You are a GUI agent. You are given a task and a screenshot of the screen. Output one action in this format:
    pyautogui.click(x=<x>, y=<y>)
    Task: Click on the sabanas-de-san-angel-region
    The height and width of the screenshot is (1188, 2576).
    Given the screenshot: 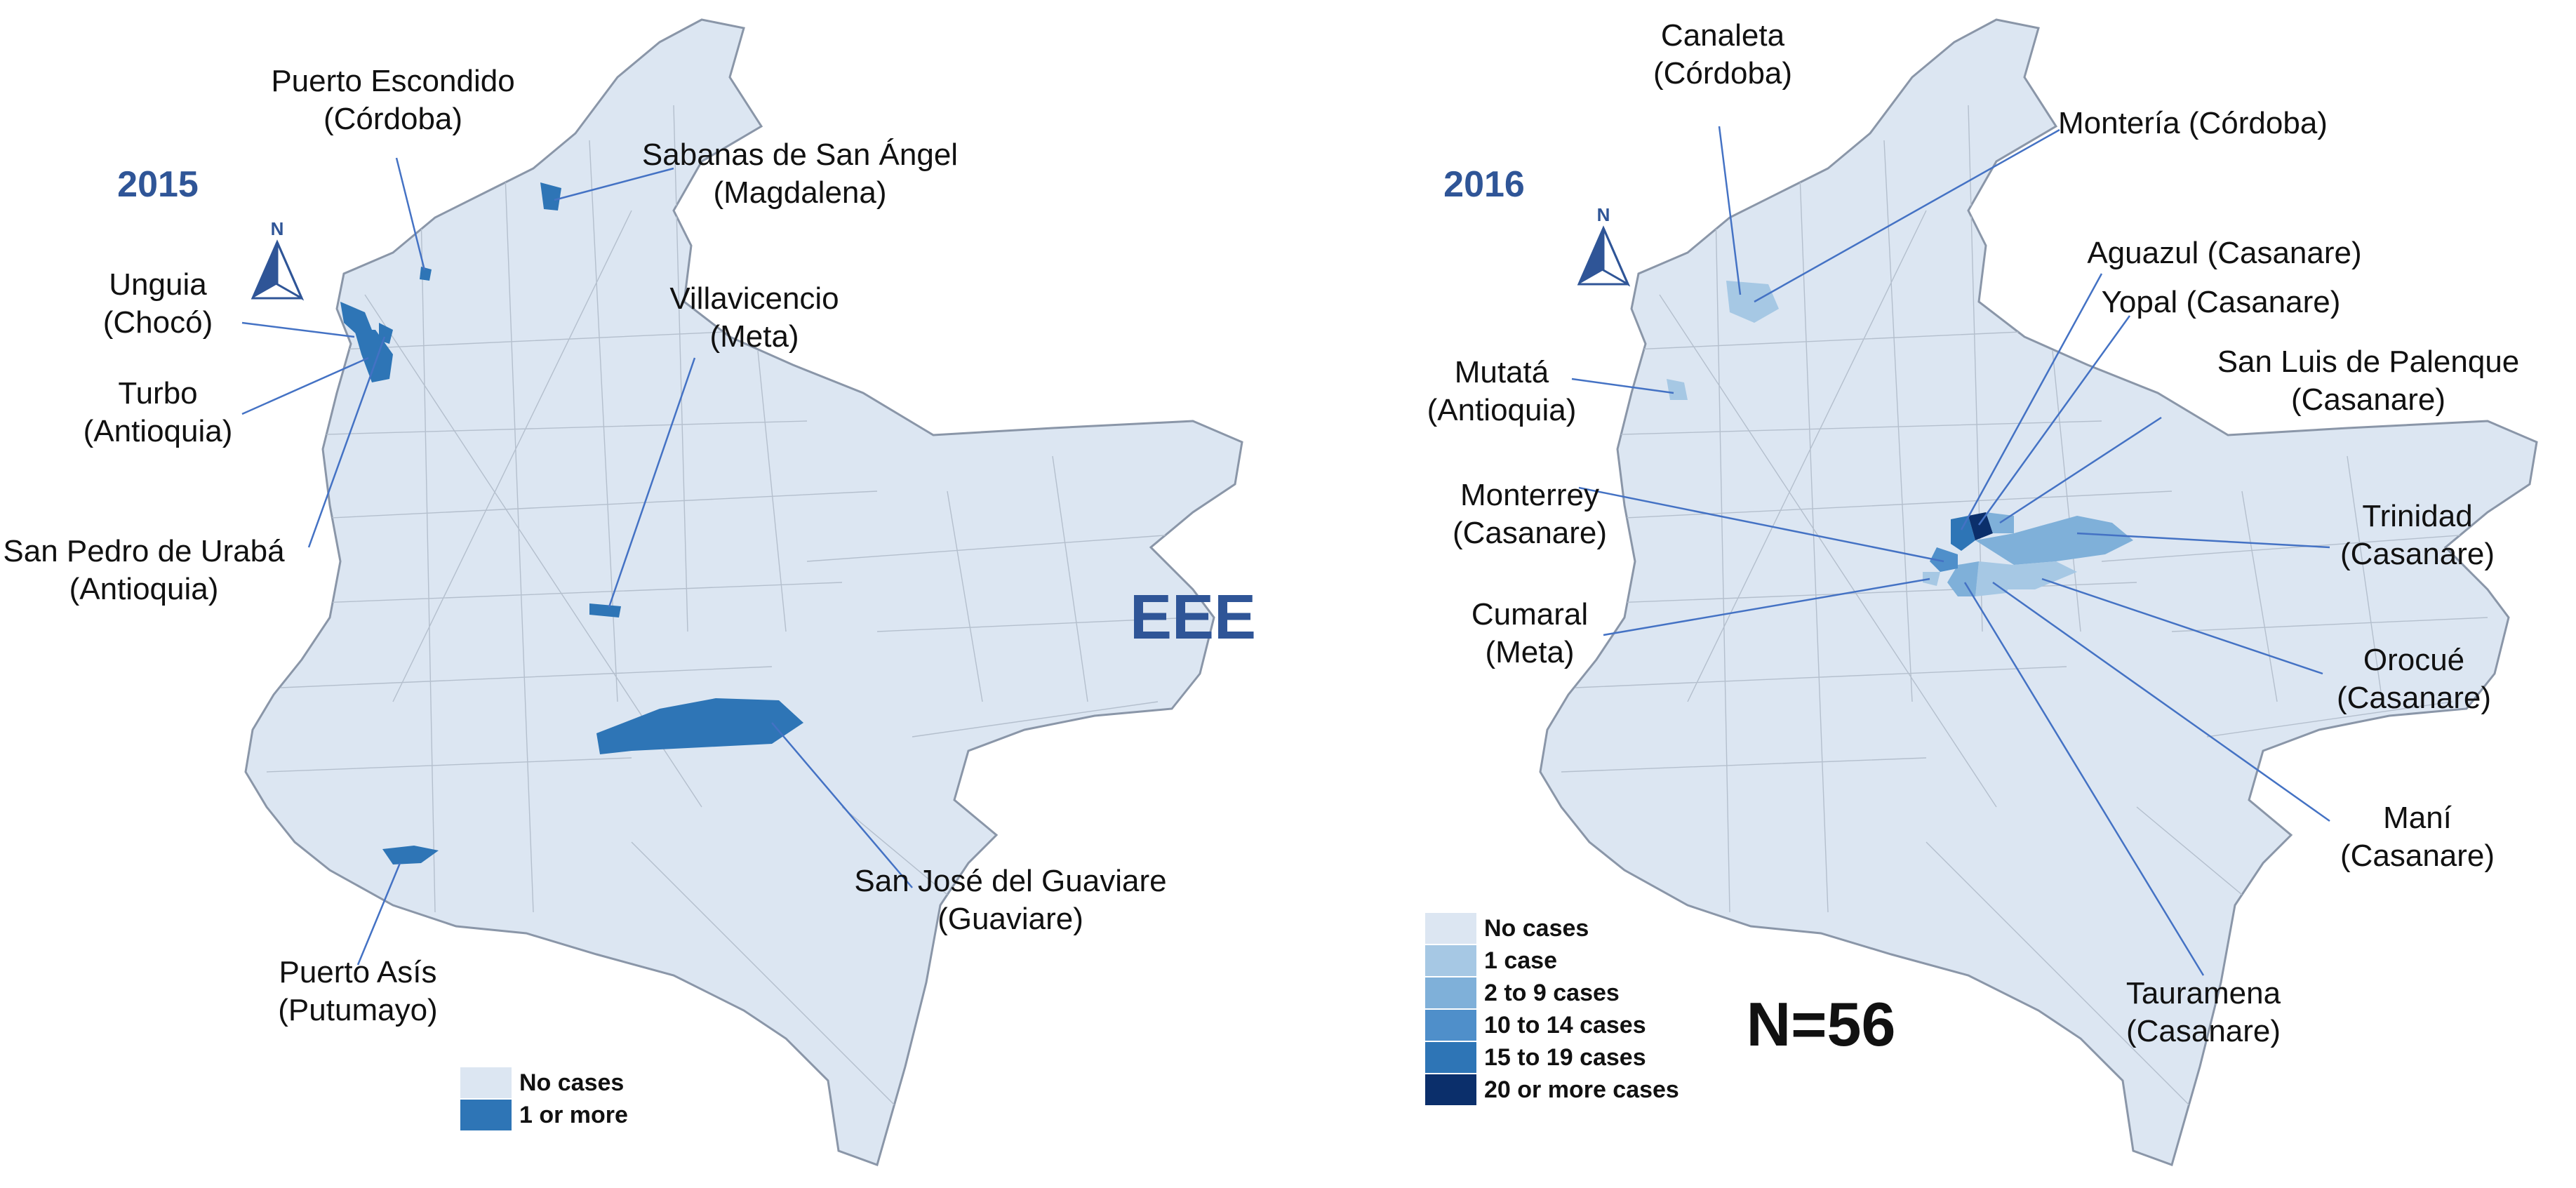 What is the action you would take?
    pyautogui.click(x=550, y=196)
    